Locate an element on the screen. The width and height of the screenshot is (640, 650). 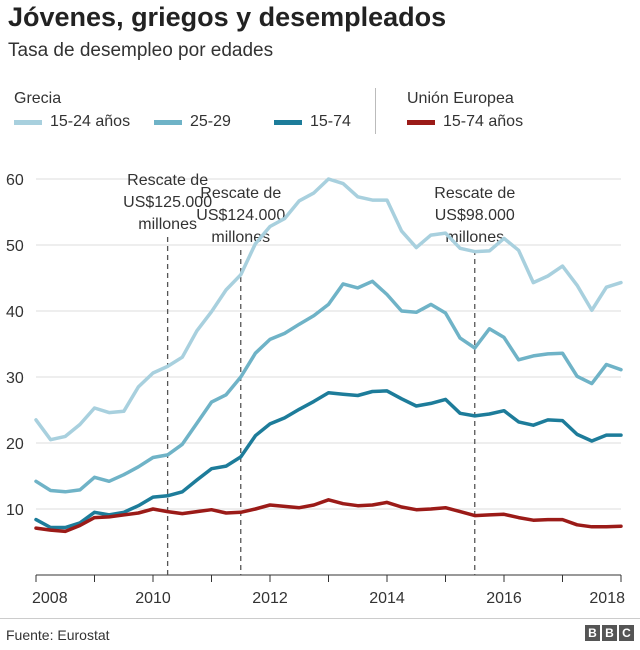
chart-title: Jóvenes, griegos y desempleados is located at coordinates (227, 17).